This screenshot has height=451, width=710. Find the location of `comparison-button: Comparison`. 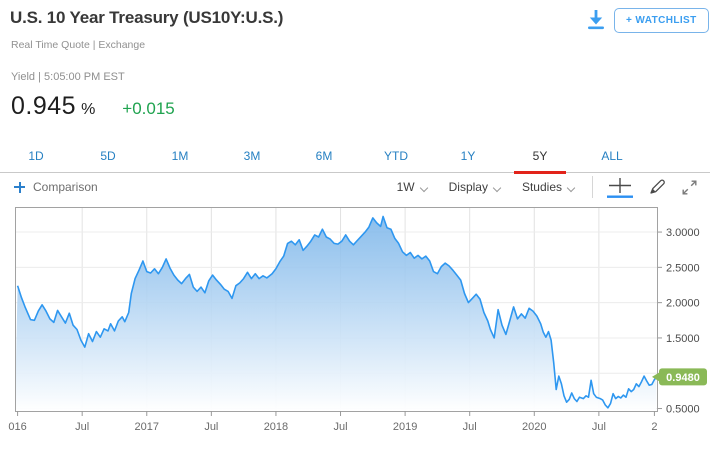

comparison-button: Comparison is located at coordinates (56, 187).